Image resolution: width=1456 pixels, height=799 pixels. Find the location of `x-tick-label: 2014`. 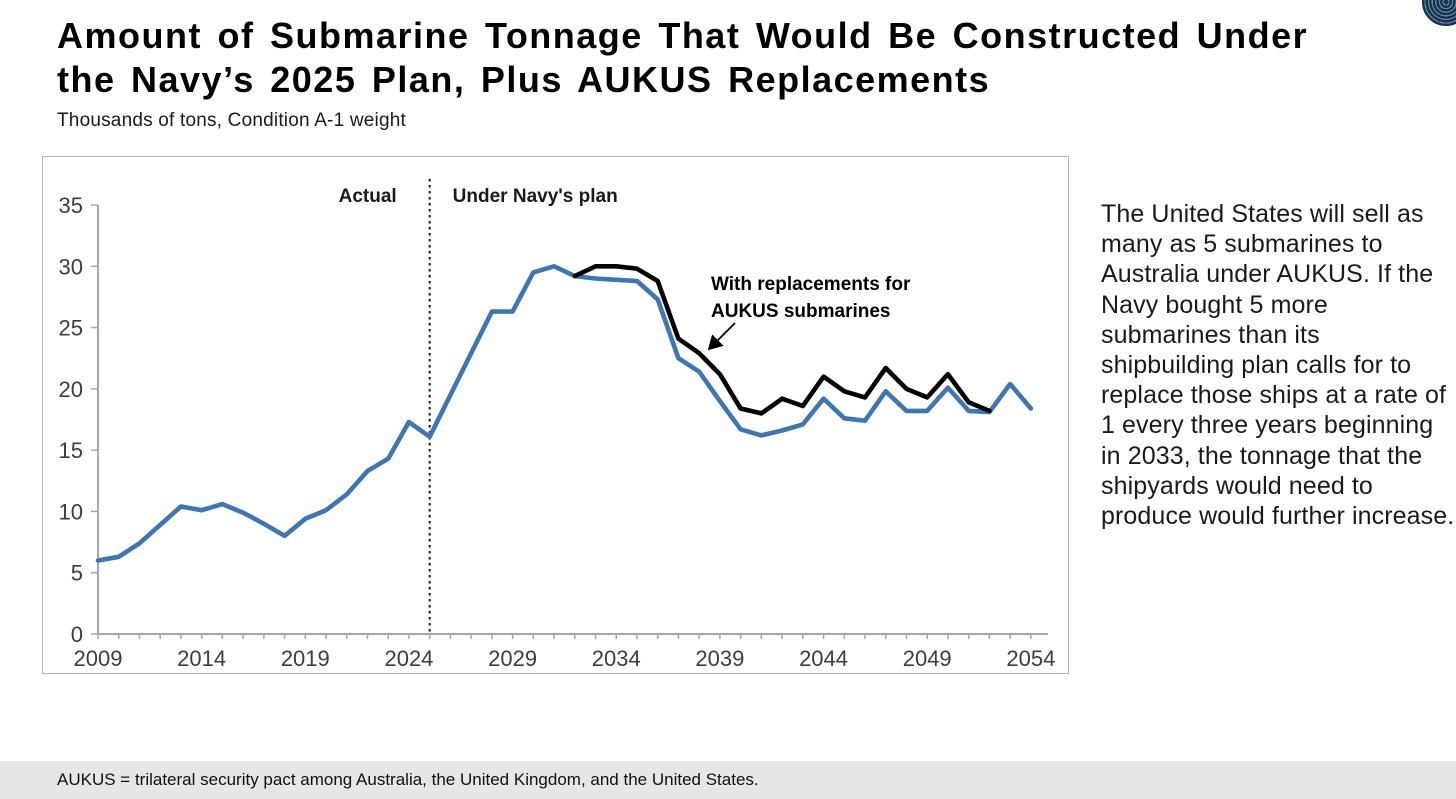

x-tick-label: 2014 is located at coordinates (201, 658).